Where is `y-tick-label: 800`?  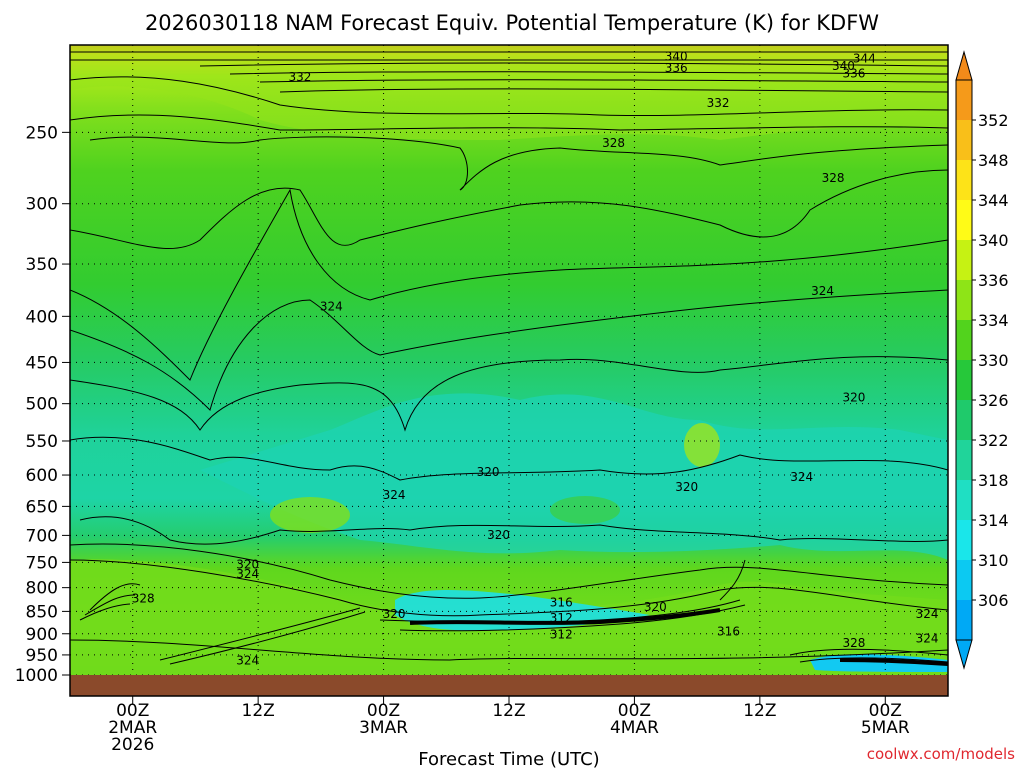
y-tick-label: 800 is located at coordinates (42, 589).